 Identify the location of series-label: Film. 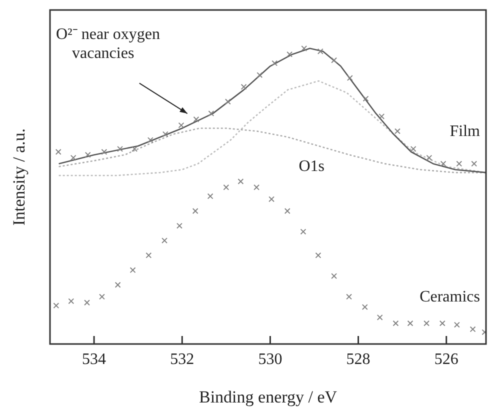
(465, 131).